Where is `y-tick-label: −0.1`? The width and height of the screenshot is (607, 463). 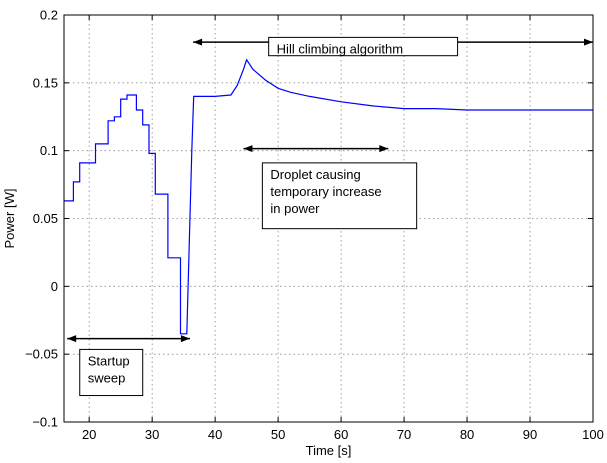 y-tick-label: −0.1 is located at coordinates (45, 422).